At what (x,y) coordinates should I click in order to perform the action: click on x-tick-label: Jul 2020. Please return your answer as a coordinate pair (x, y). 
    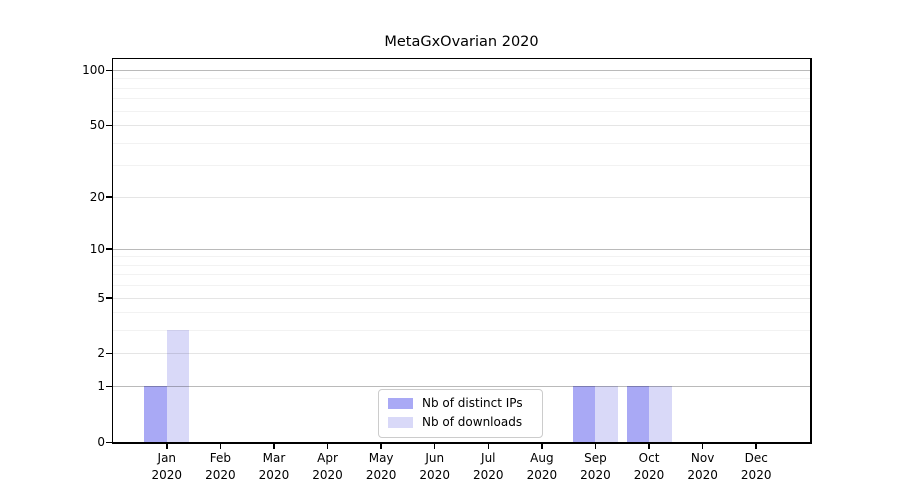
    Looking at the image, I should click on (488, 466).